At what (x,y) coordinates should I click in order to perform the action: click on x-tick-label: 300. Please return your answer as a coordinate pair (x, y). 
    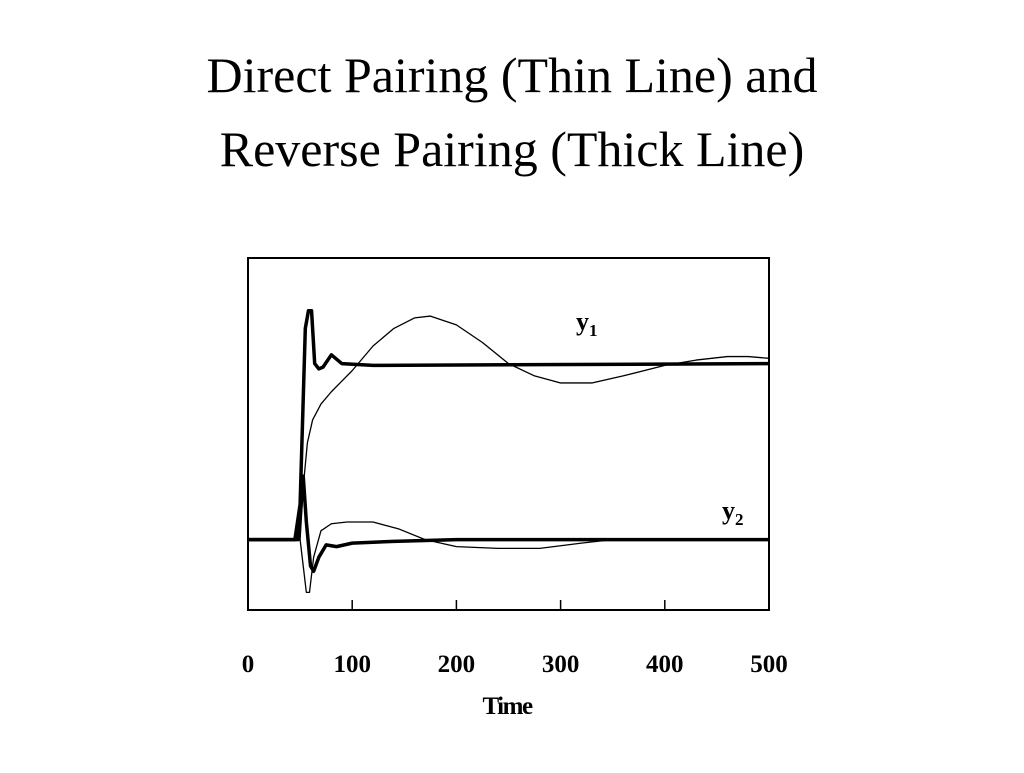
    Looking at the image, I should click on (561, 664).